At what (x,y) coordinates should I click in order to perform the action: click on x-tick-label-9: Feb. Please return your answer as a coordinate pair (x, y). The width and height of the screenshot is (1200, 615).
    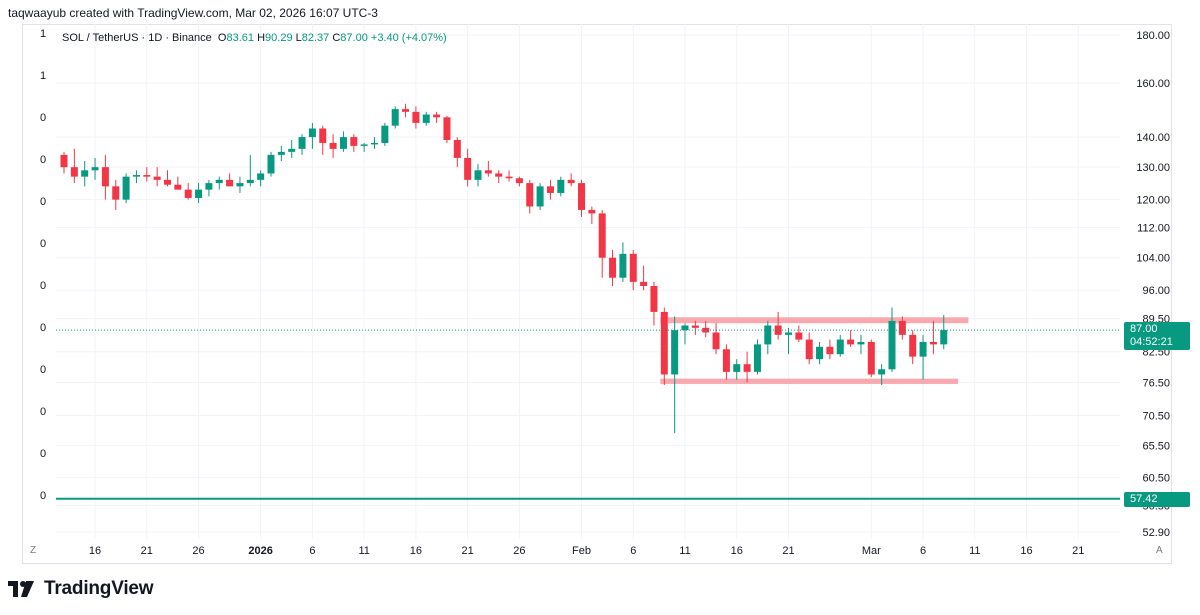
    Looking at the image, I should click on (581, 551).